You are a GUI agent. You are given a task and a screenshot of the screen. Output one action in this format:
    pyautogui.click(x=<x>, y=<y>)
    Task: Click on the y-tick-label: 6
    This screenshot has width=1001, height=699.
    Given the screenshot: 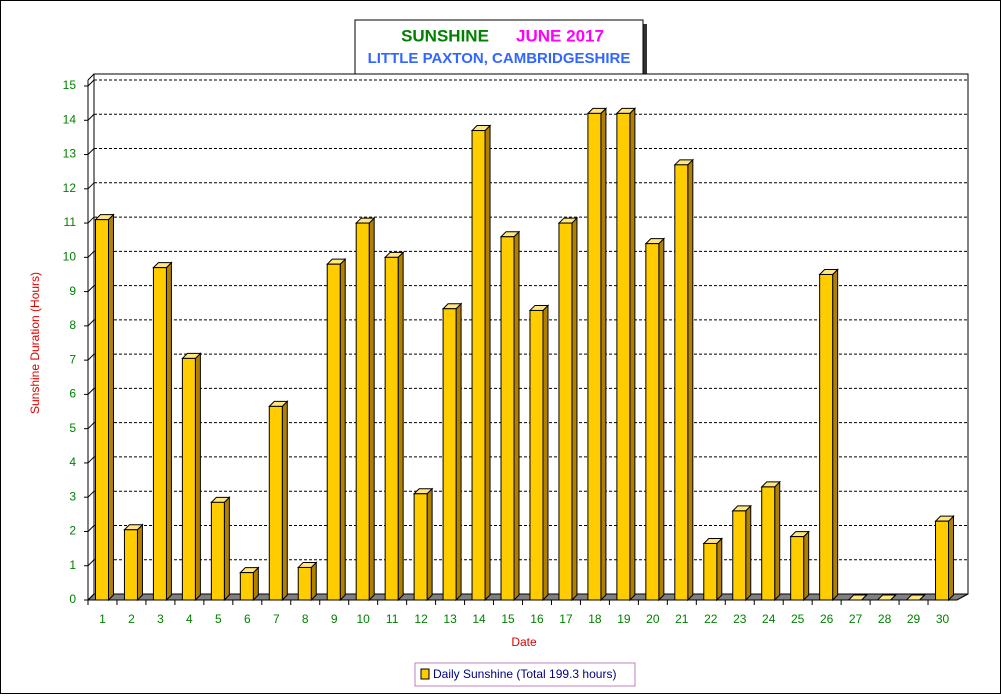 What is the action you would take?
    pyautogui.click(x=72, y=394)
    